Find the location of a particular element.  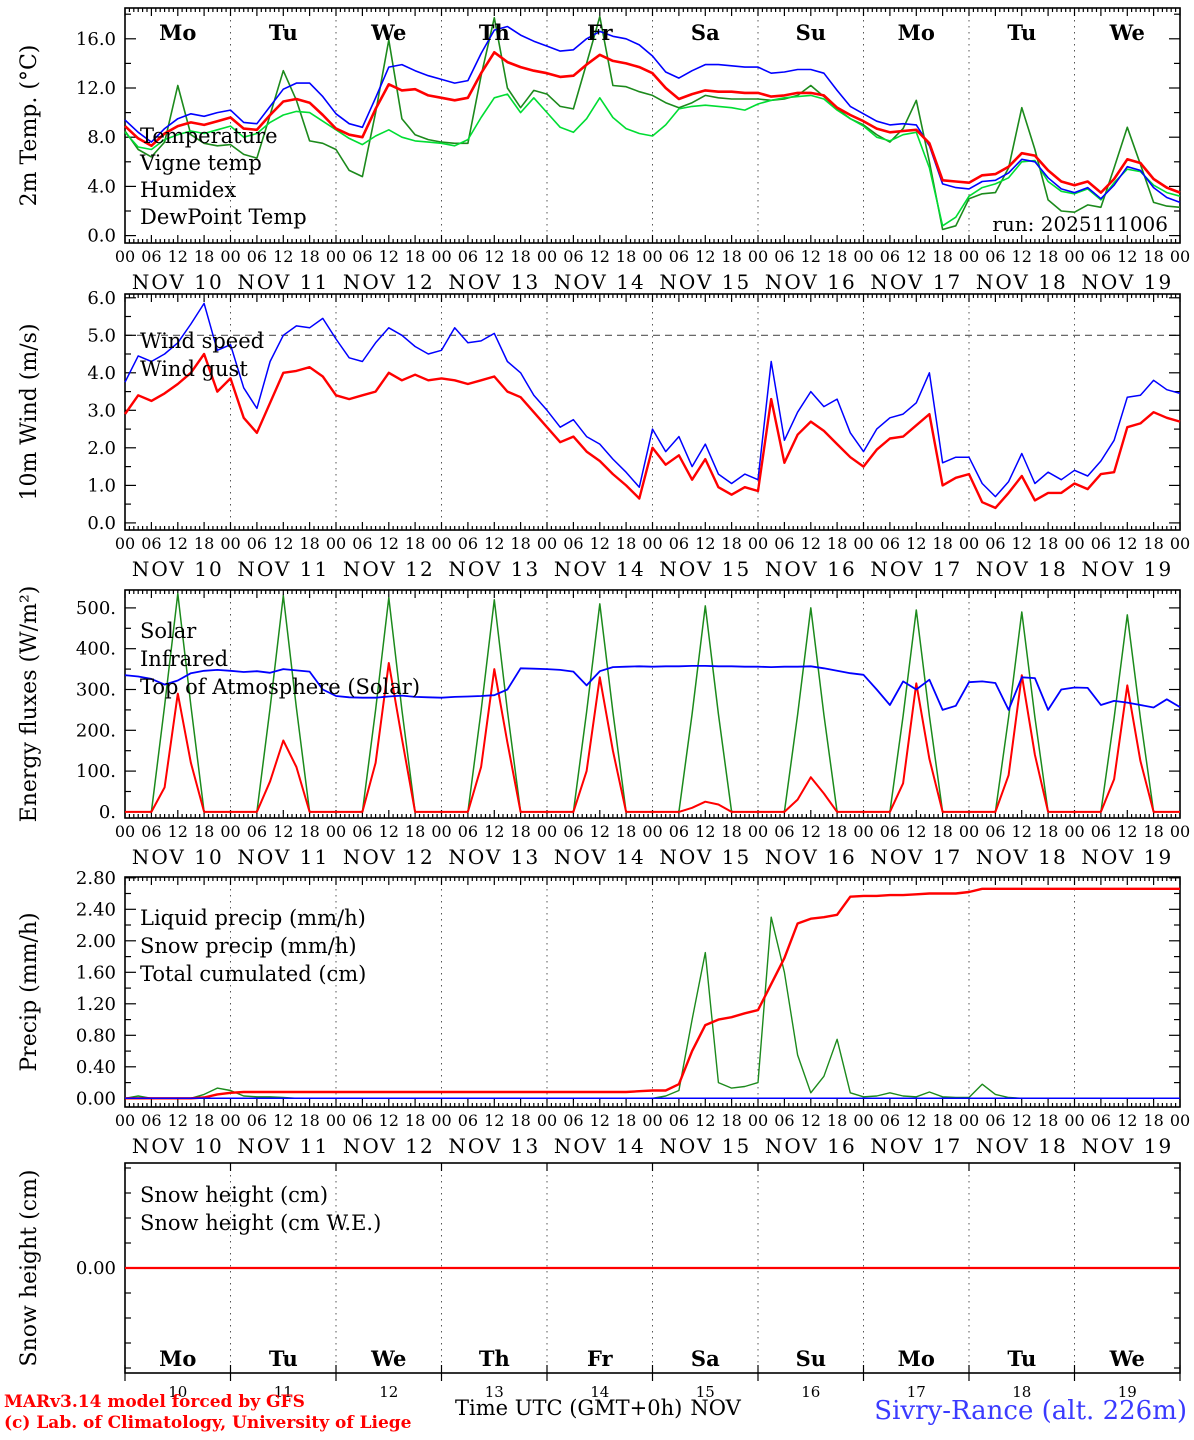

y-axis-label-snow-height: Snow height (cm) is located at coordinates (29, 1268).